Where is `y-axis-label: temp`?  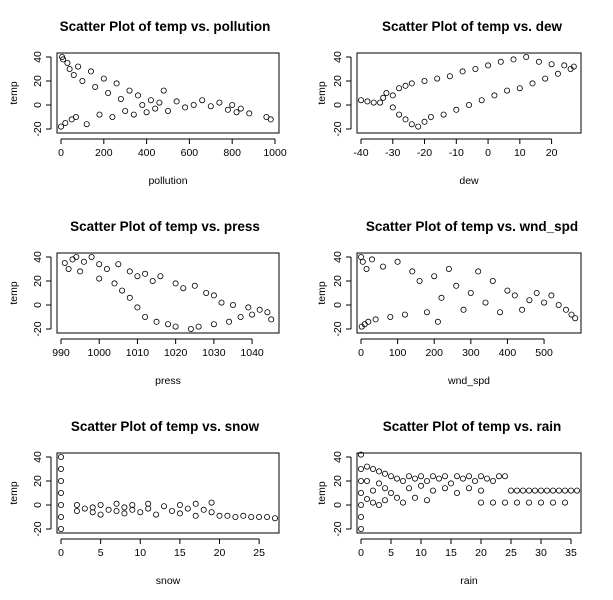
y-axis-label: temp is located at coordinates (322, 293).